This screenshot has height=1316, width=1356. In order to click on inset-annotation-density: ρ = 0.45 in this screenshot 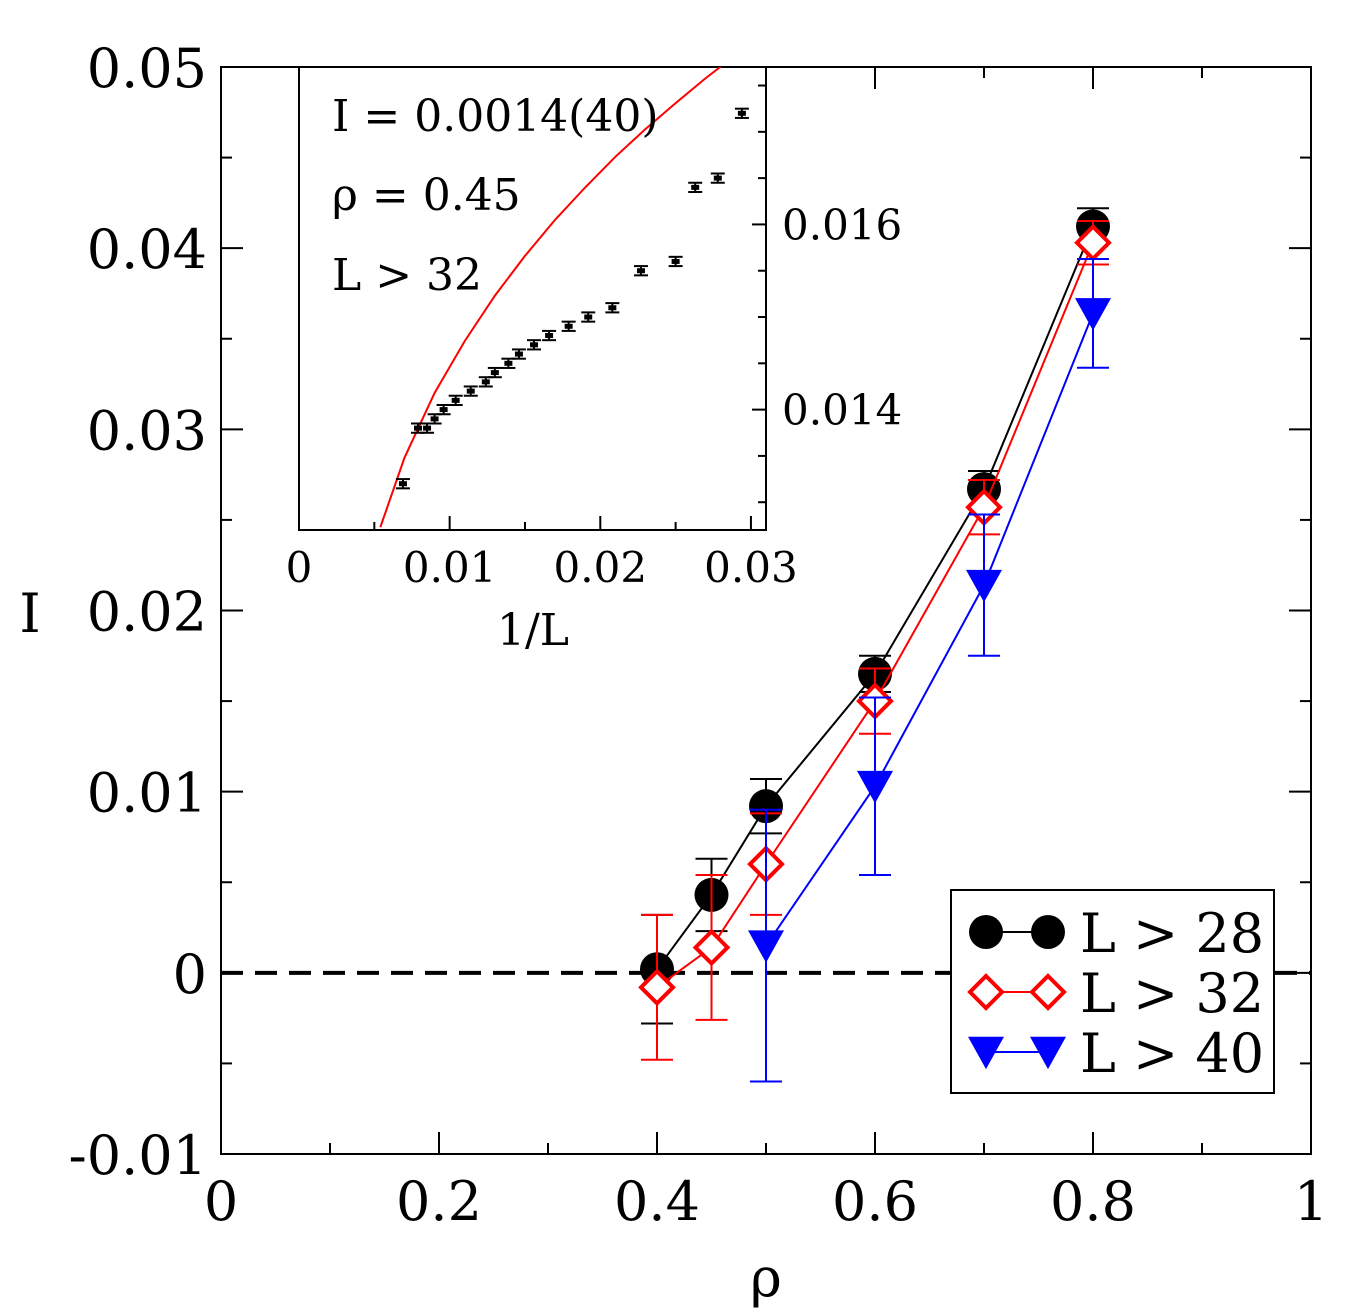, I will do `click(426, 195)`.